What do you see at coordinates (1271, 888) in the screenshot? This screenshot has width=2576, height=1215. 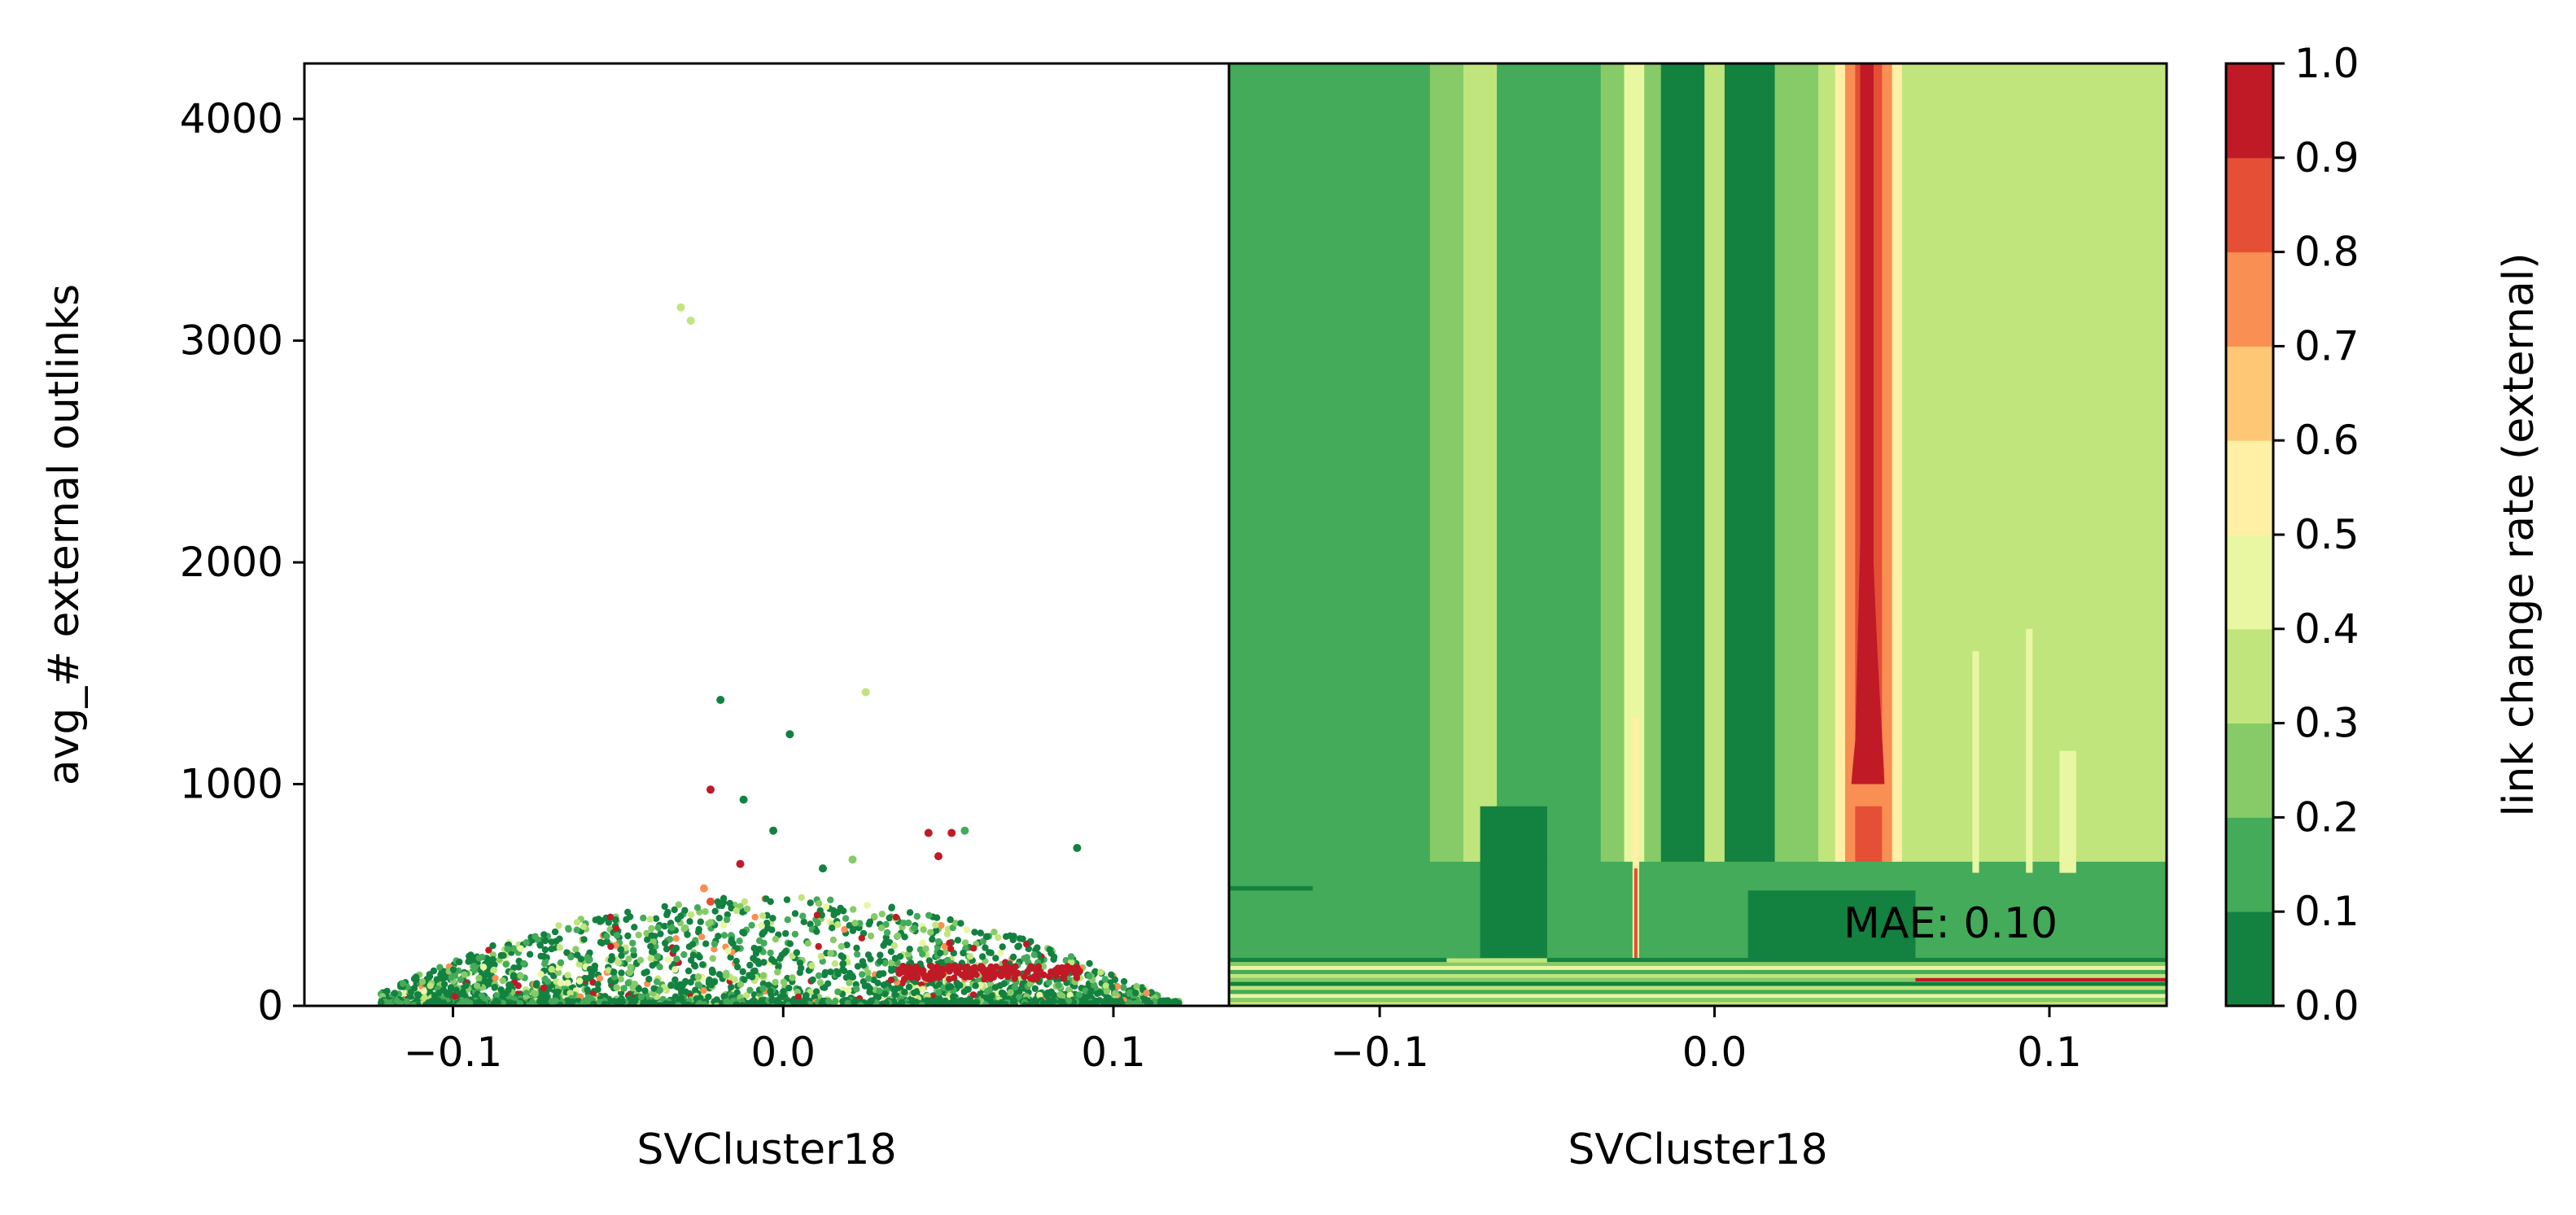 I see `heatmap-dark-patch` at bounding box center [1271, 888].